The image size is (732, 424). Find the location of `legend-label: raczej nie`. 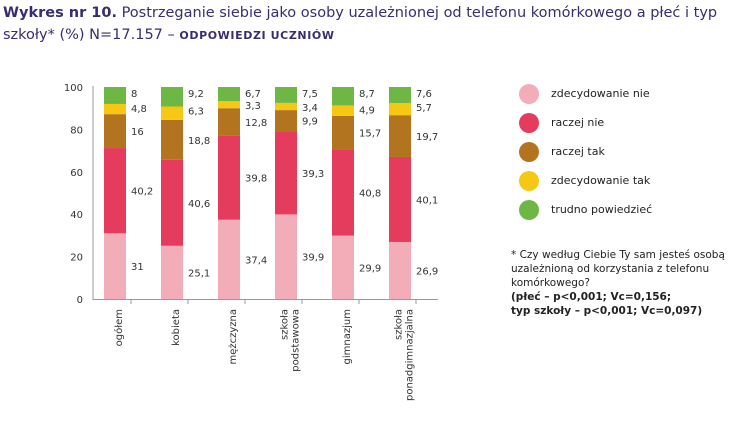

legend-label: raczej nie is located at coordinates (578, 122).